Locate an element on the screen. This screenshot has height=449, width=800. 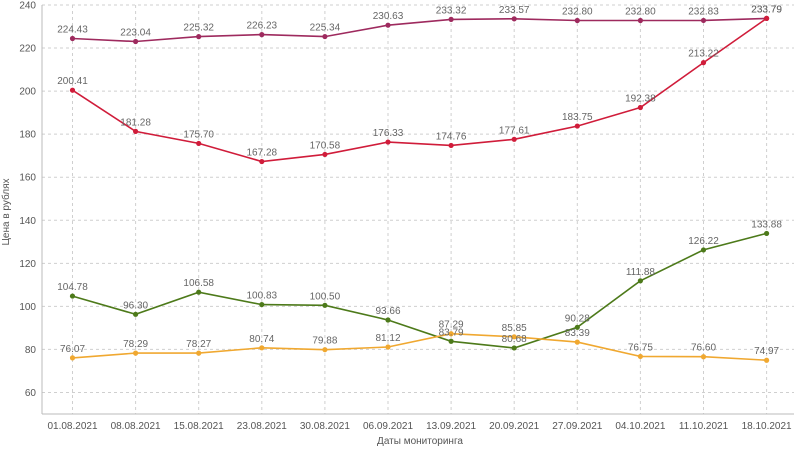
x-tick-label: 11.10.2021 is located at coordinates (704, 426).